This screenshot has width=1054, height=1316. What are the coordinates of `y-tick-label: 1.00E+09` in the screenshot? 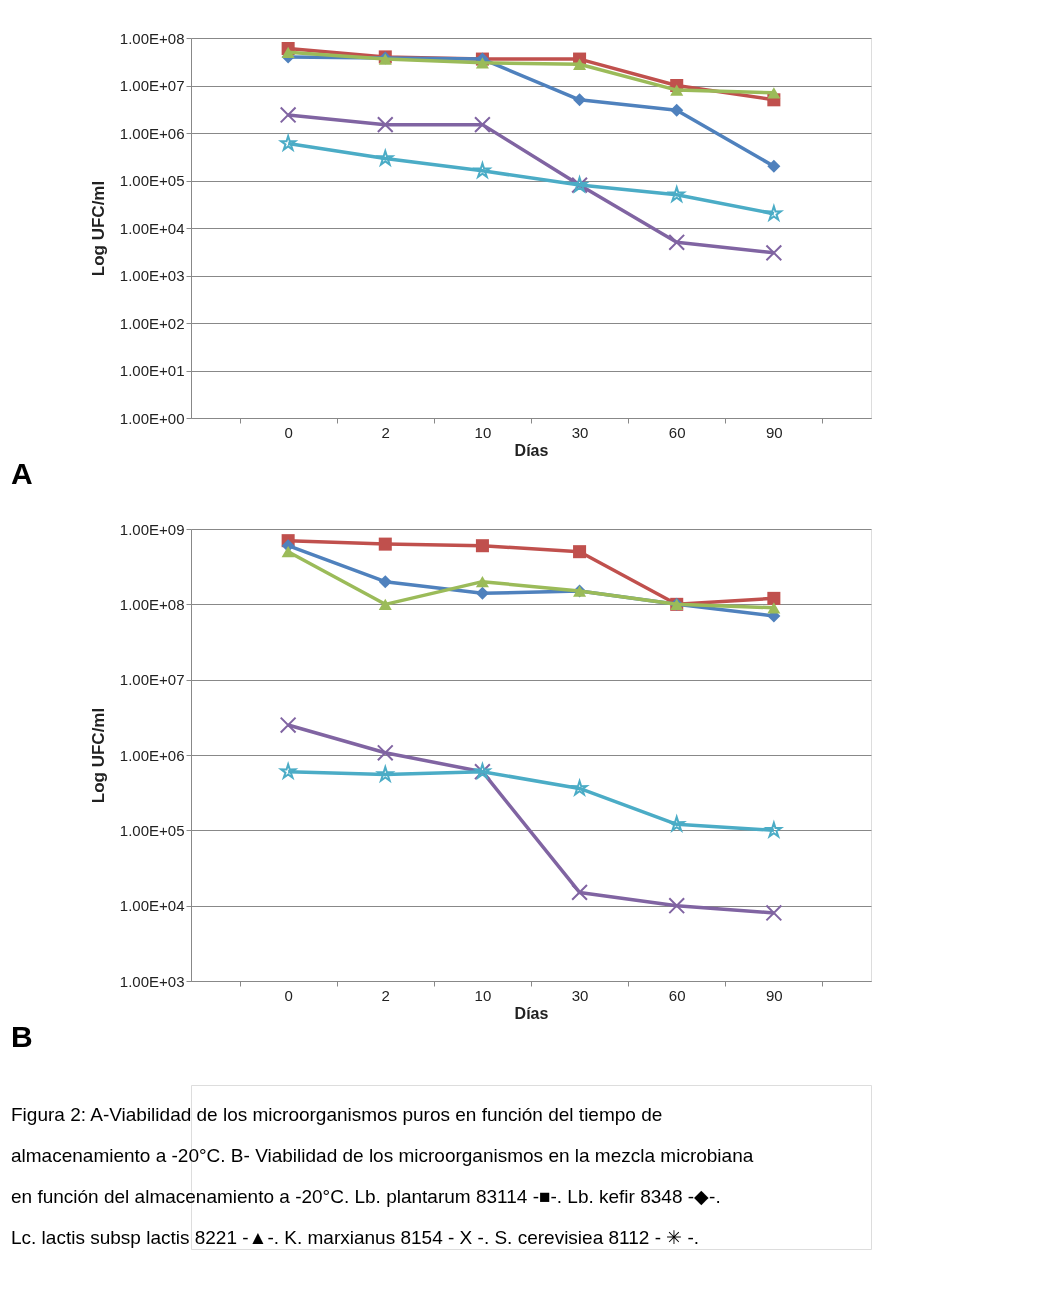 It's located at (152, 529).